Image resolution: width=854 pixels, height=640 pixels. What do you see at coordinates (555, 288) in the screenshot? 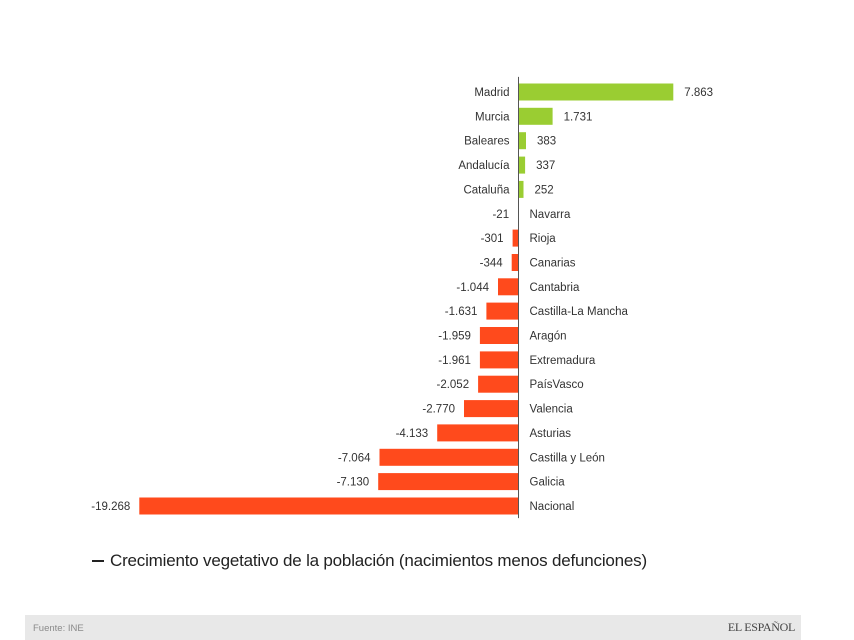
I see `category-label: Cantabria` at bounding box center [555, 288].